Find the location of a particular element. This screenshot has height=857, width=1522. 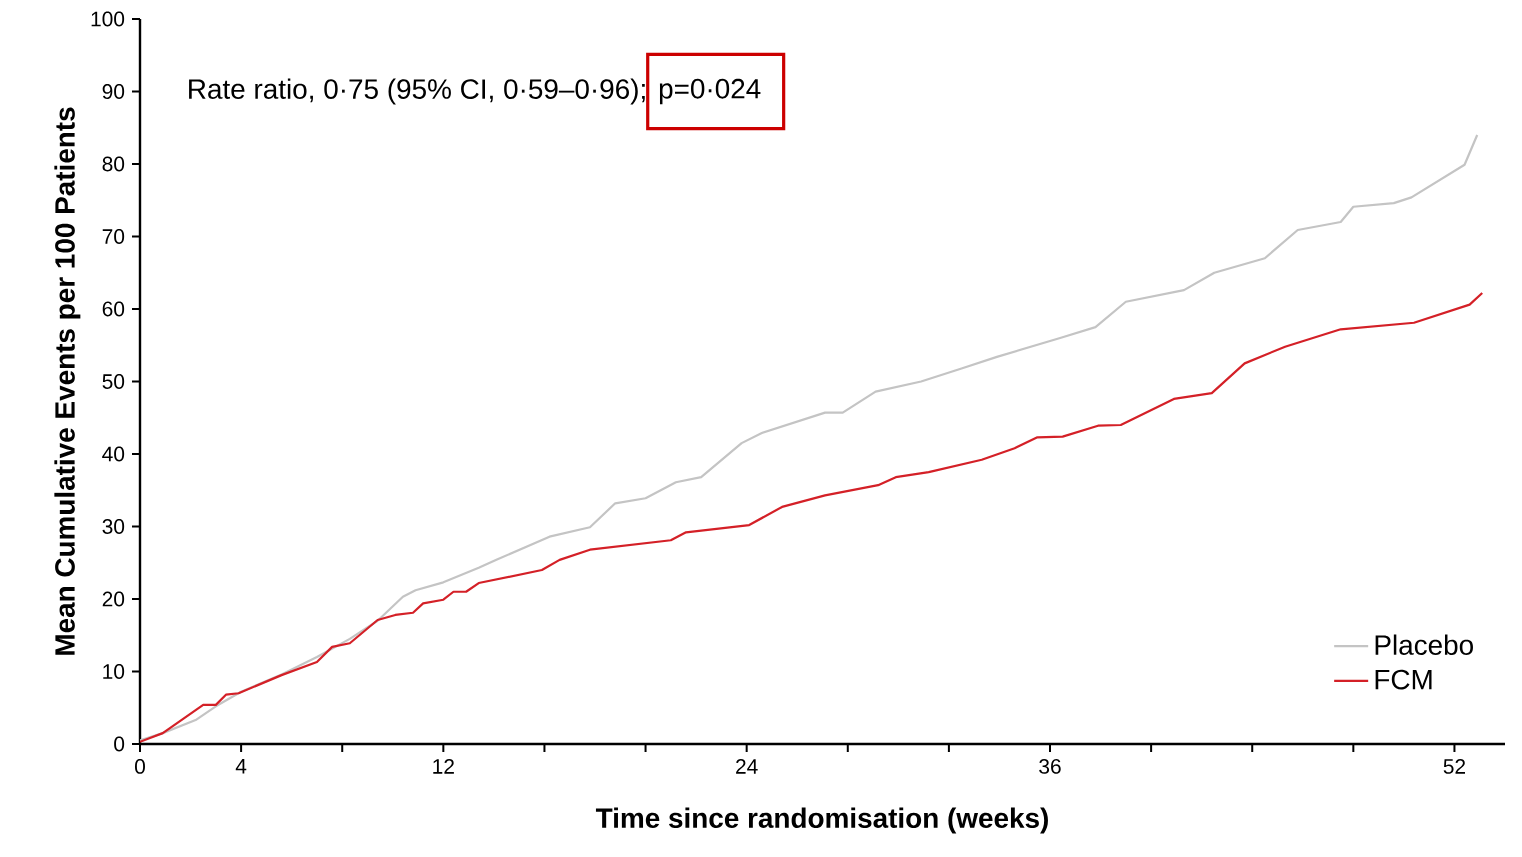

x-tick-label: 52 is located at coordinates (1454, 766).